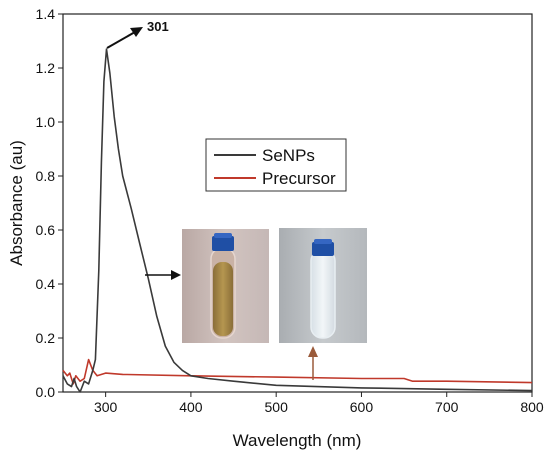 The height and width of the screenshot is (458, 550). I want to click on y-axis-title: Absorbance (au), so click(16, 203).